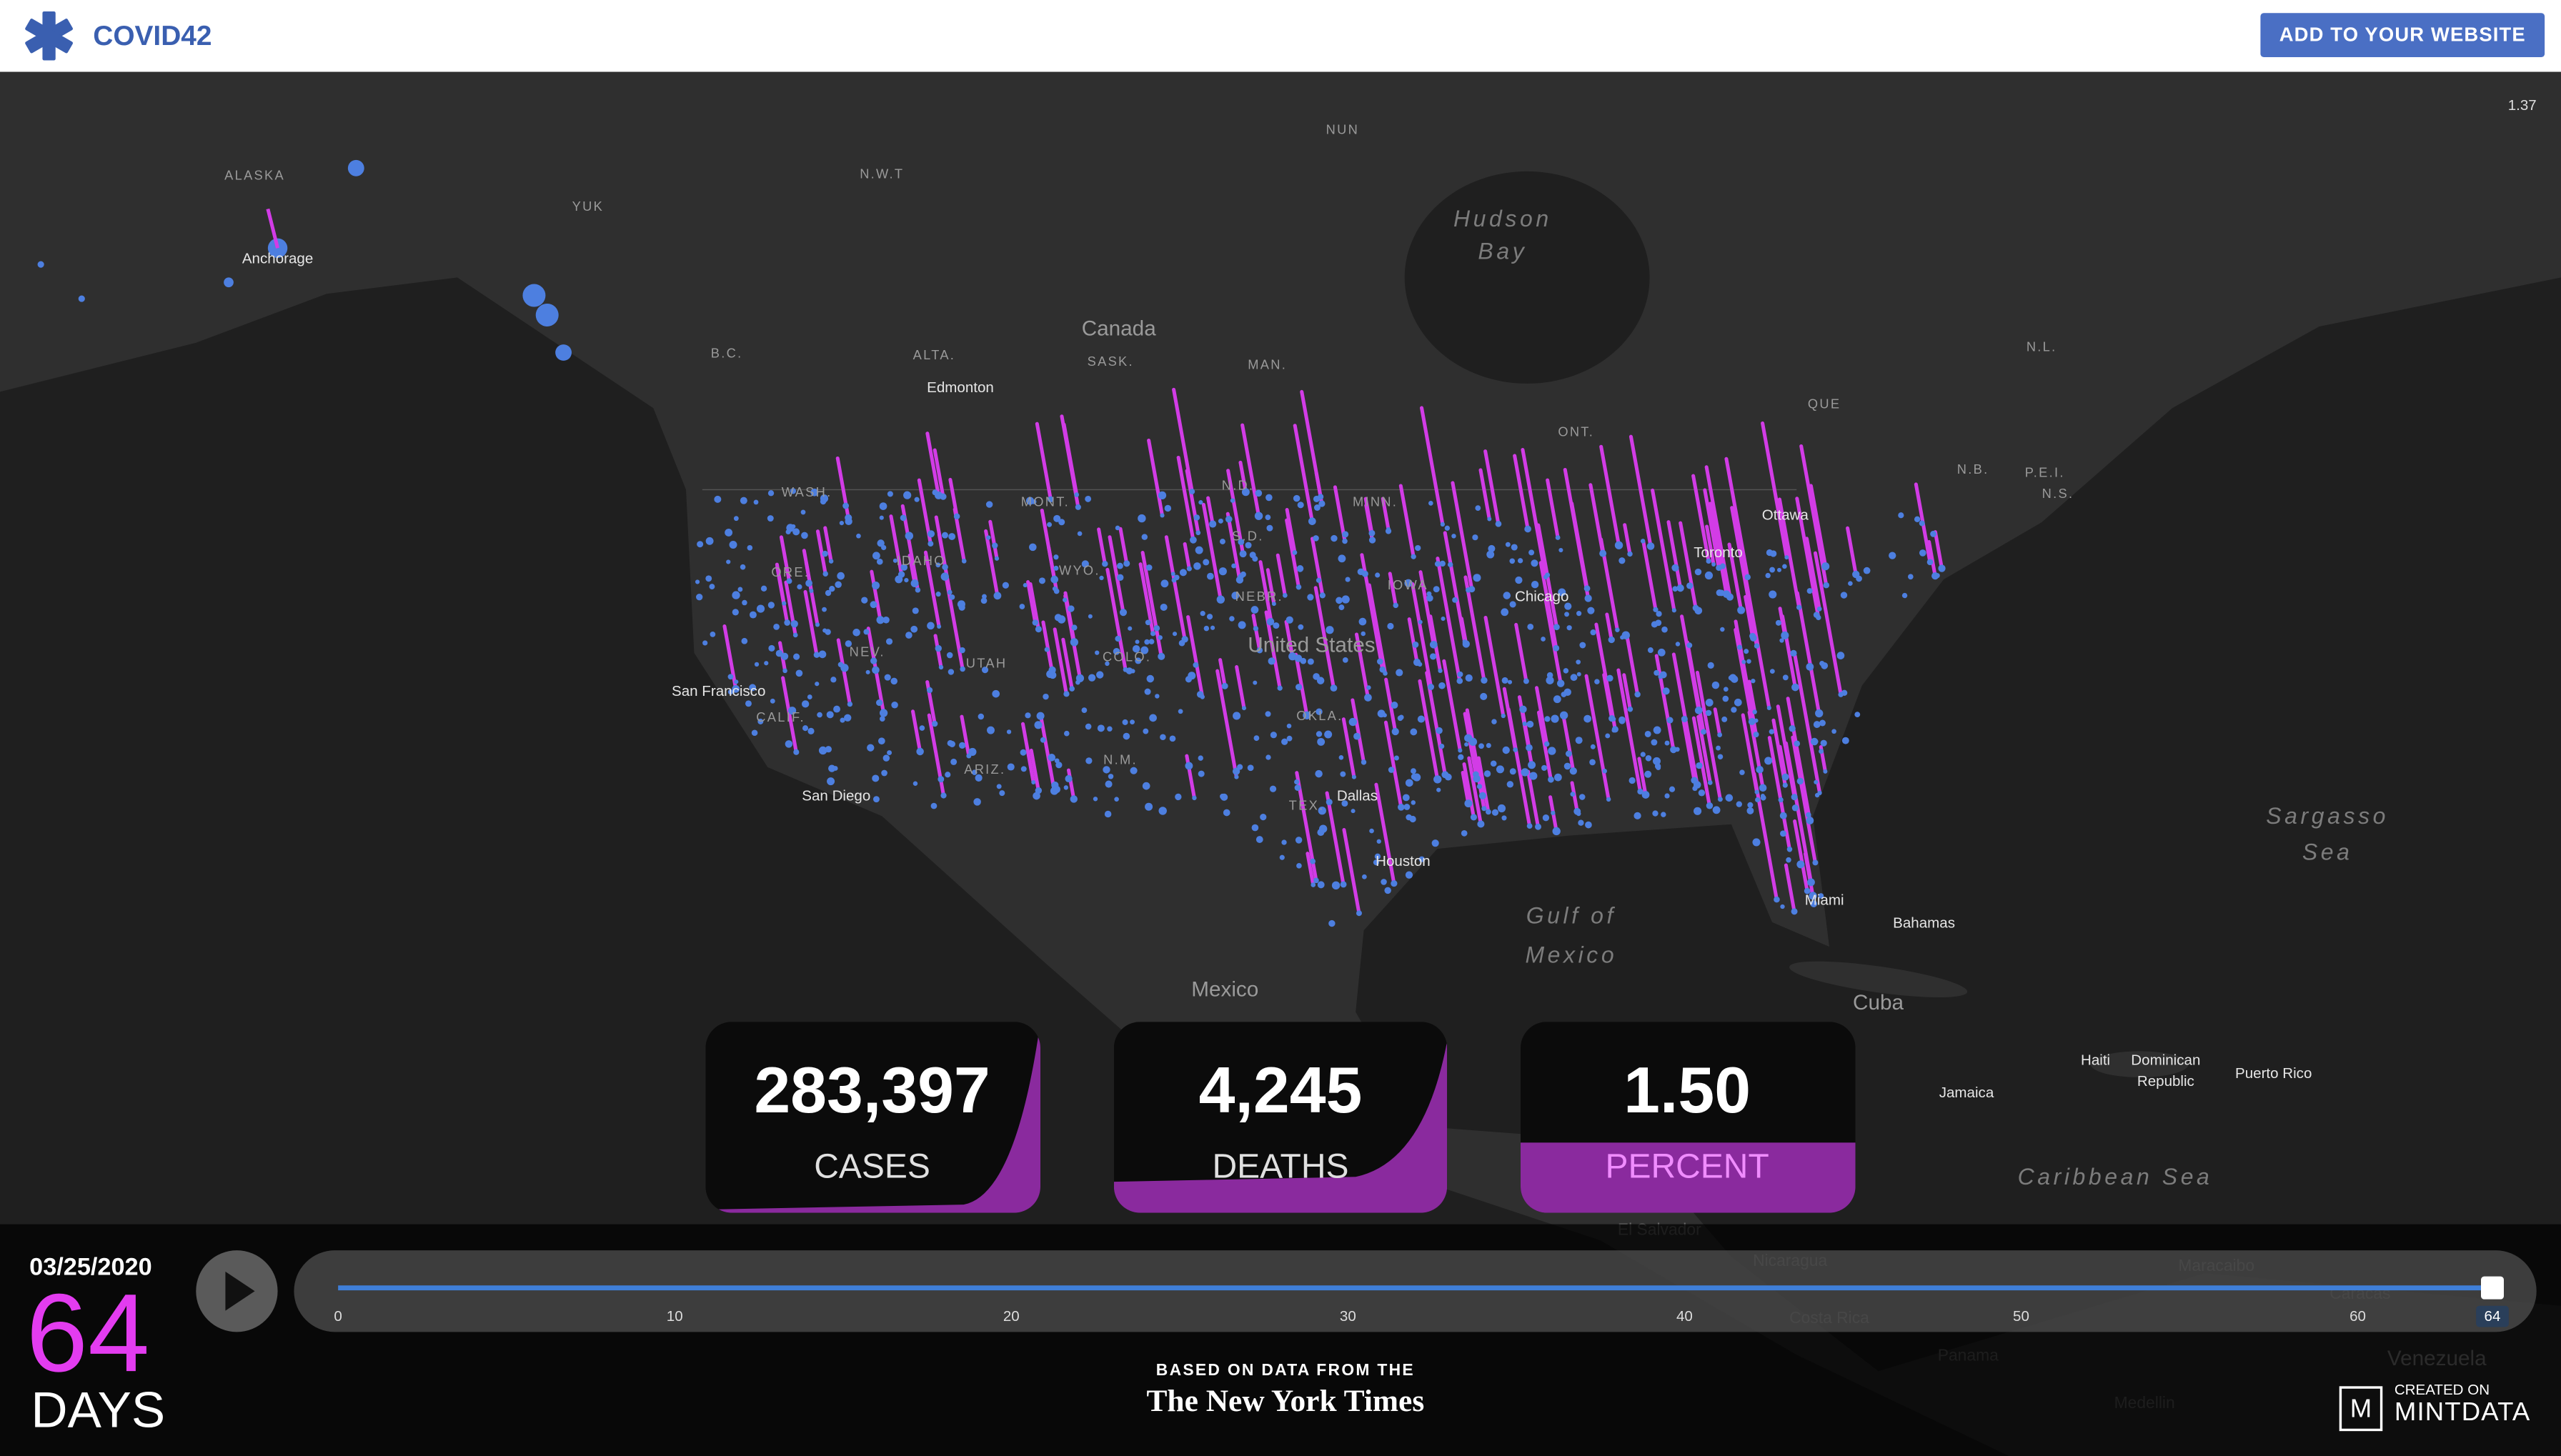 Image resolution: width=2561 pixels, height=1456 pixels. I want to click on mintdata-brand: MINTDATA, so click(2463, 1411).